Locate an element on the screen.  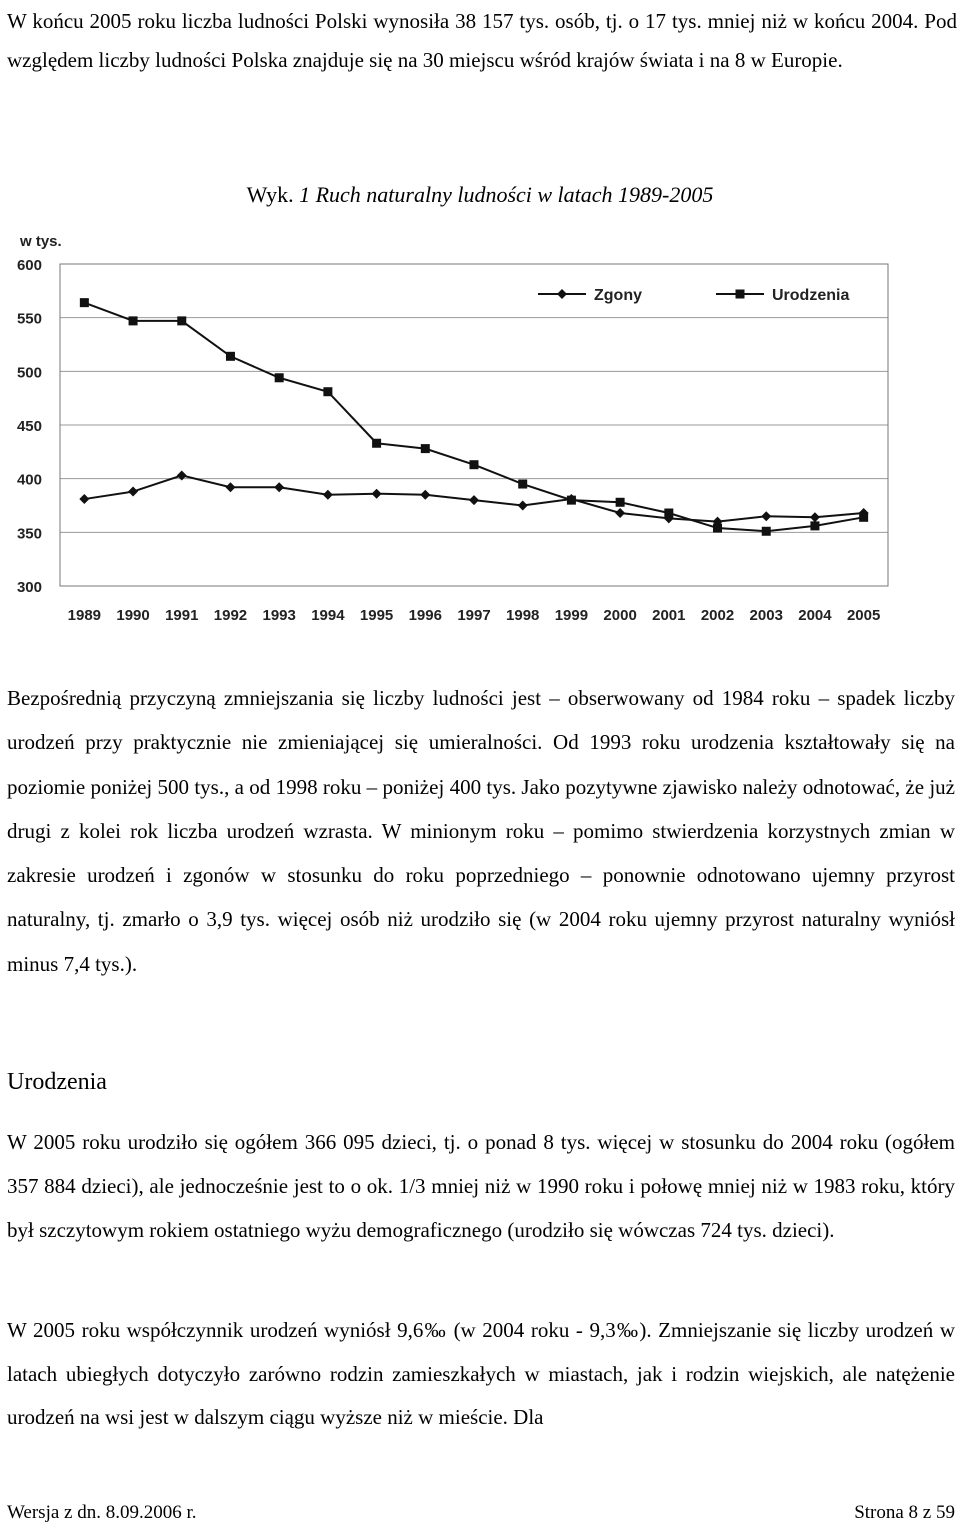
x-tick-label: 2004 is located at coordinates (815, 615).